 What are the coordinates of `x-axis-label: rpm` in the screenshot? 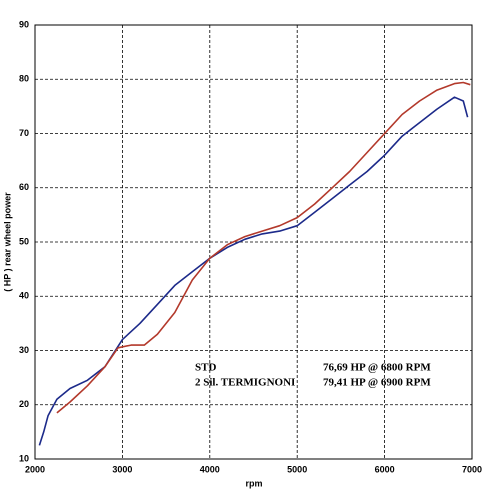 It's located at (253, 483).